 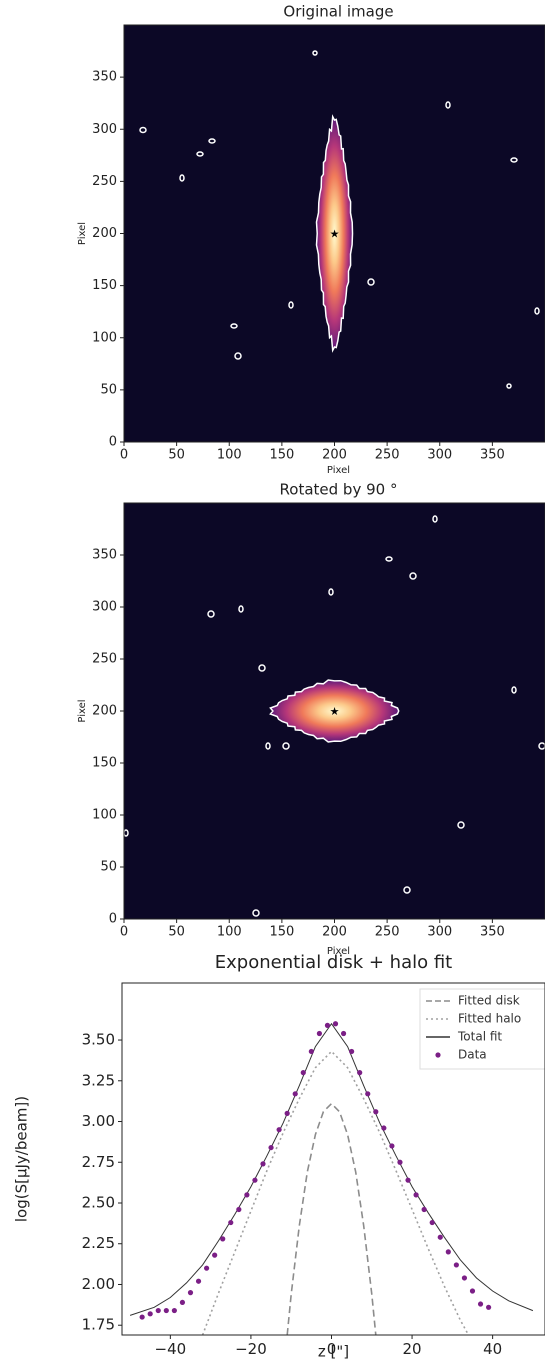 I want to click on y-tick-label: 2.50, so click(x=98, y=1203).